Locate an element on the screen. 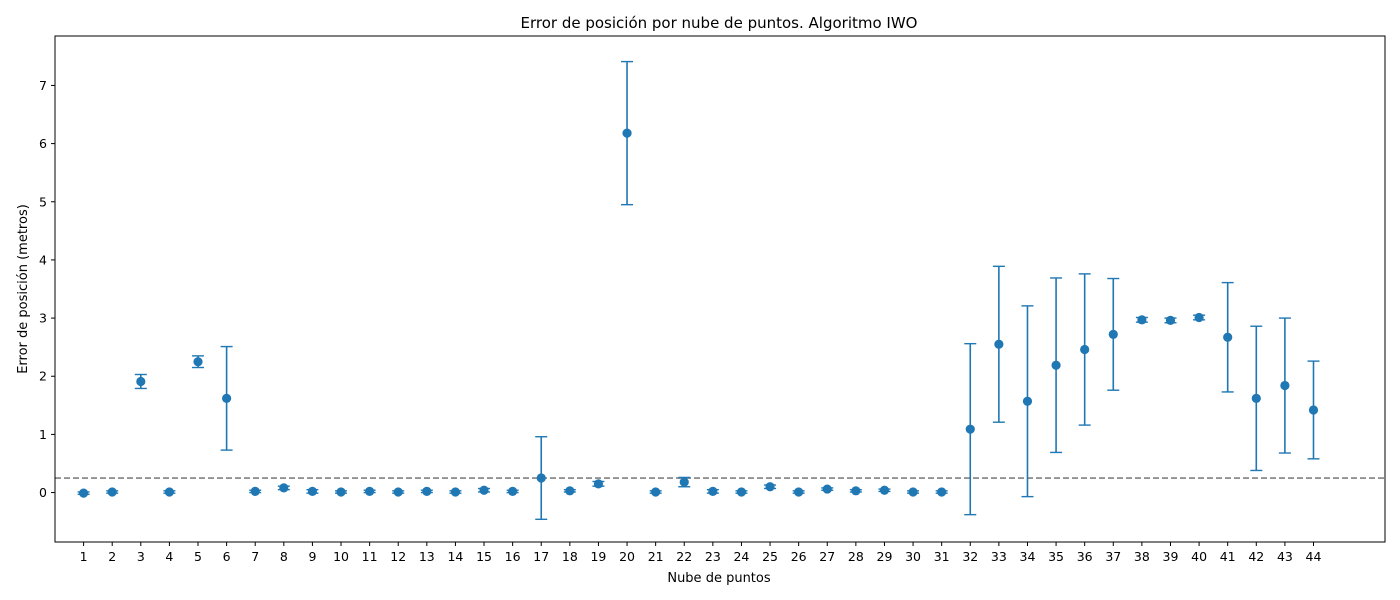 This screenshot has height=600, width=1400. x-tick-label: 7 is located at coordinates (255, 556).